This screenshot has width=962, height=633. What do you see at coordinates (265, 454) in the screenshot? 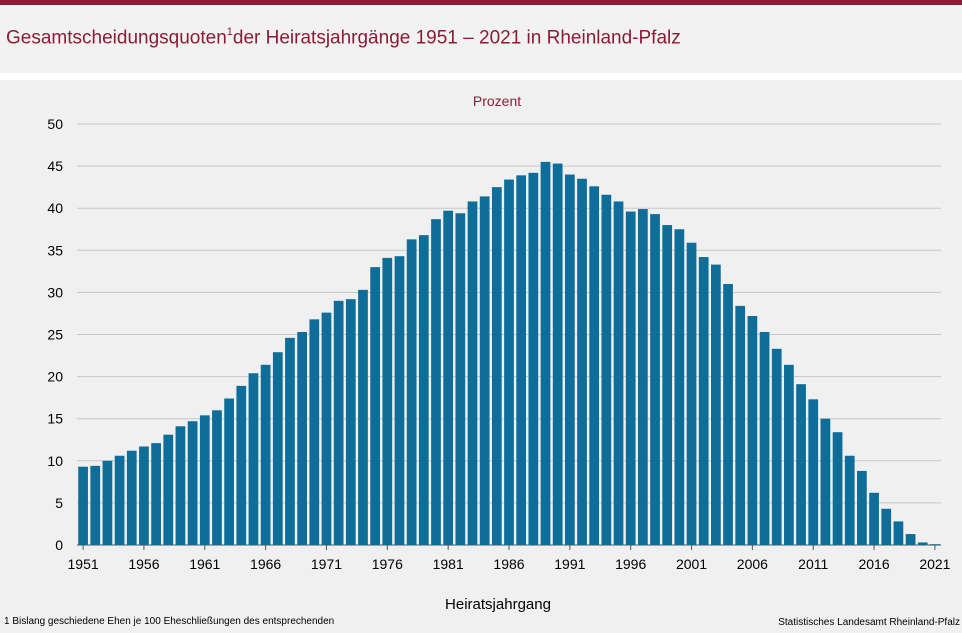
I see `bar-1966` at bounding box center [265, 454].